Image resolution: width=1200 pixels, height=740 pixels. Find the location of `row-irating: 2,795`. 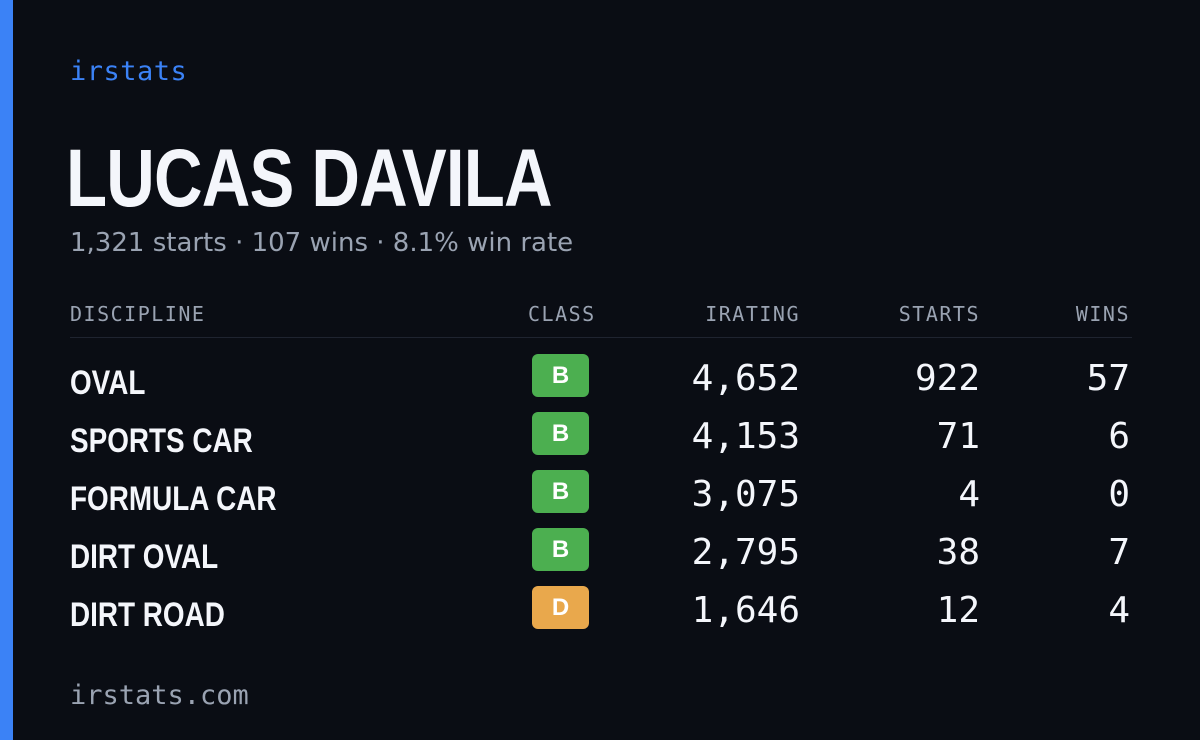

row-irating: 2,795 is located at coordinates (745, 552).